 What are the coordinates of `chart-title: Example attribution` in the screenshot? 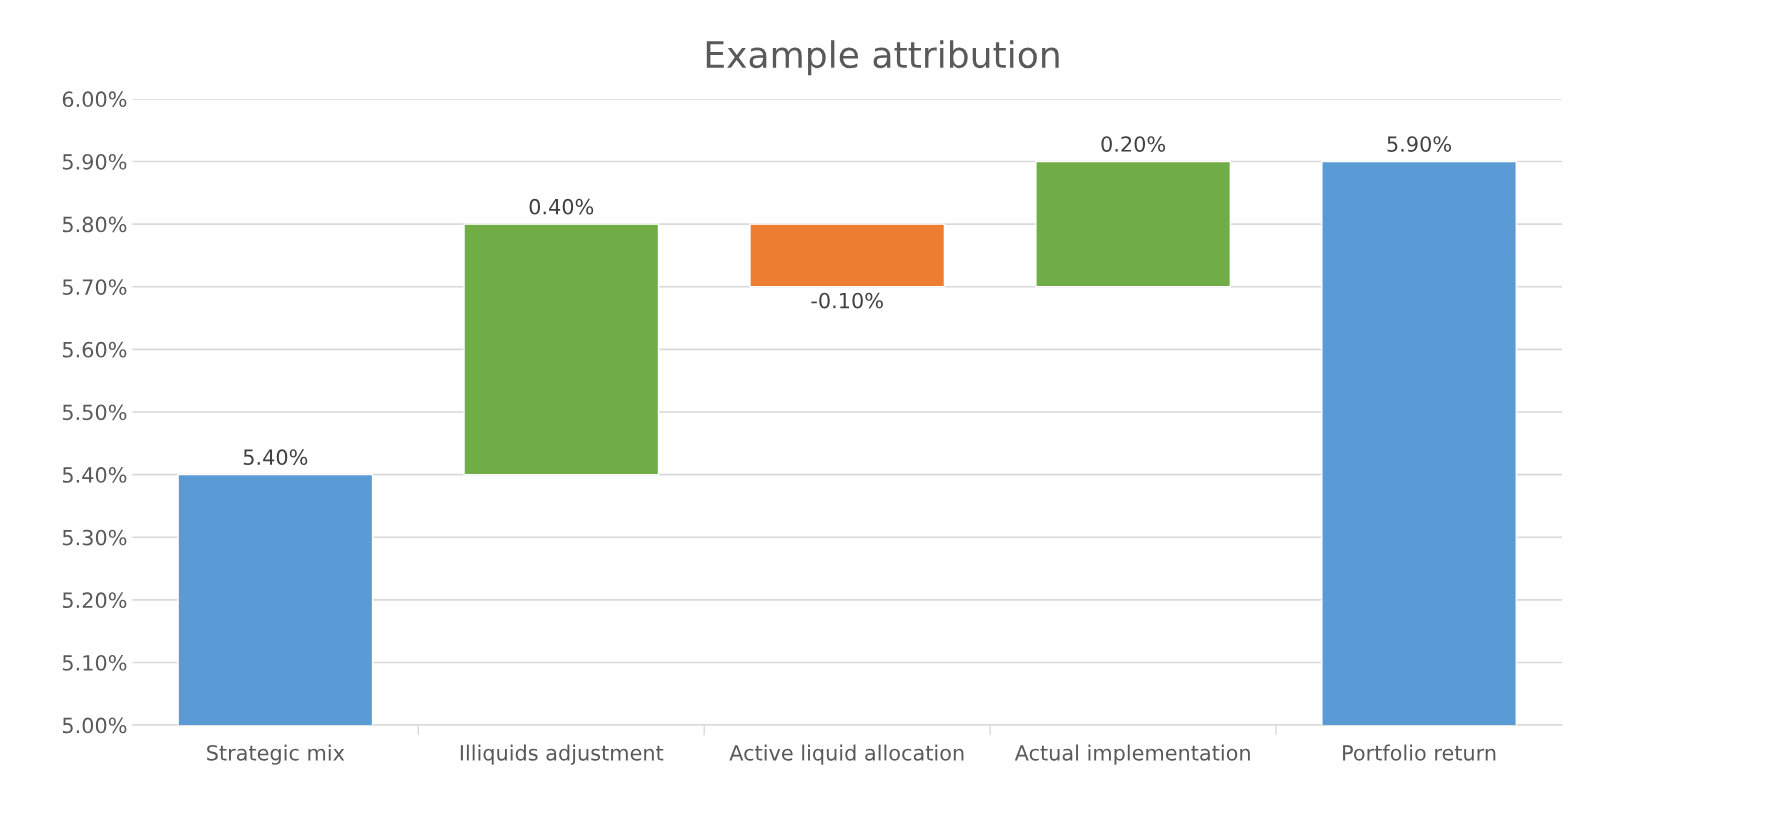 It's located at (882, 58).